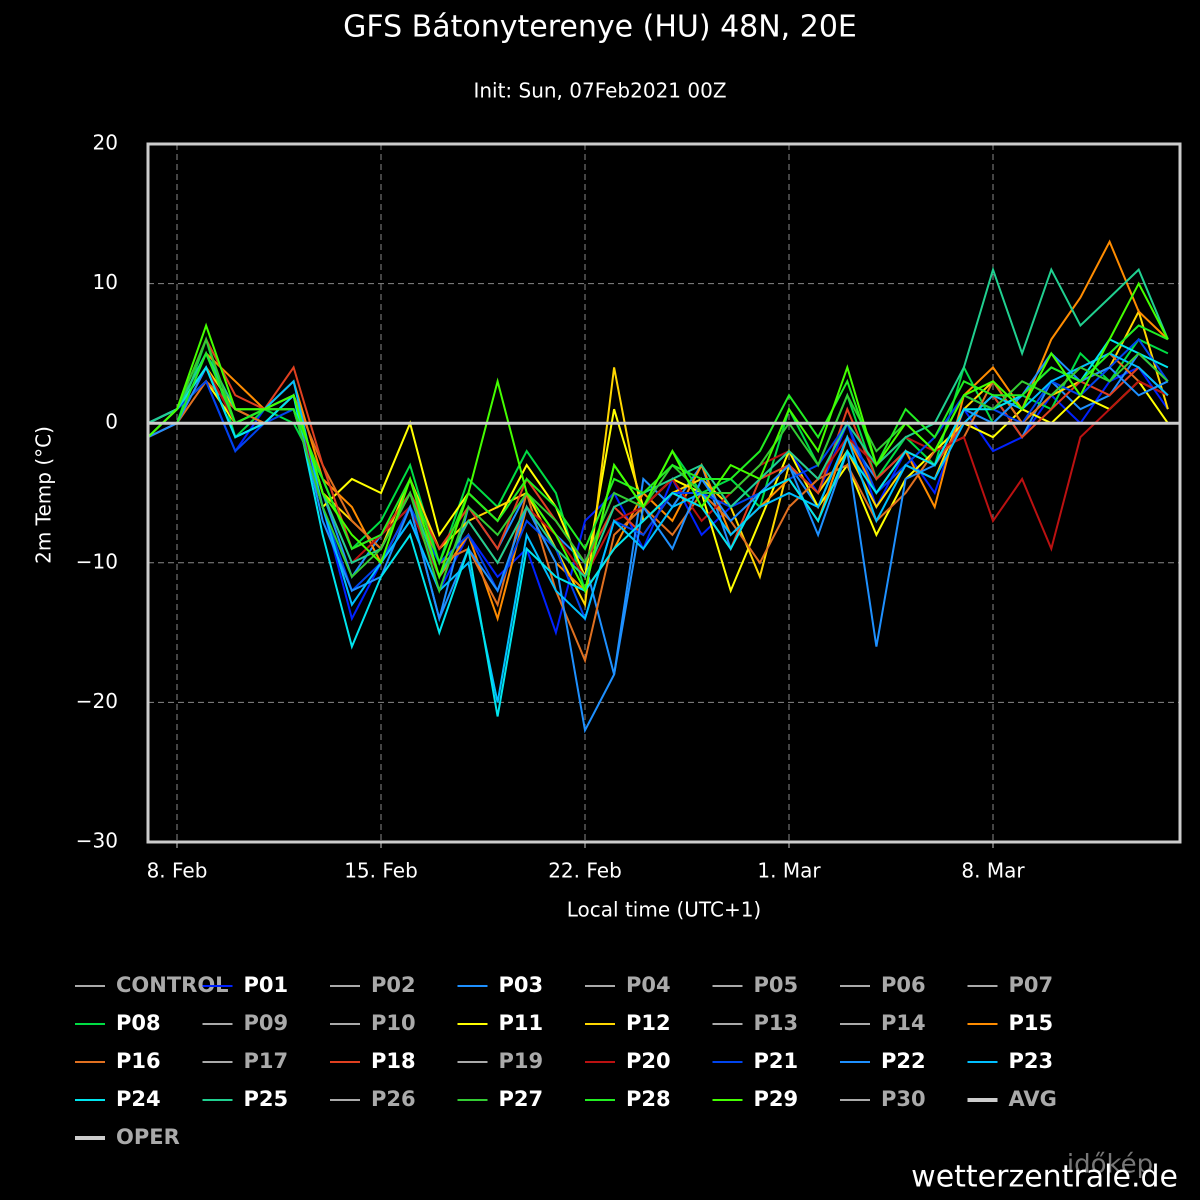 Image resolution: width=1200 pixels, height=1200 pixels. What do you see at coordinates (903, 1061) in the screenshot?
I see `legend-label: P22` at bounding box center [903, 1061].